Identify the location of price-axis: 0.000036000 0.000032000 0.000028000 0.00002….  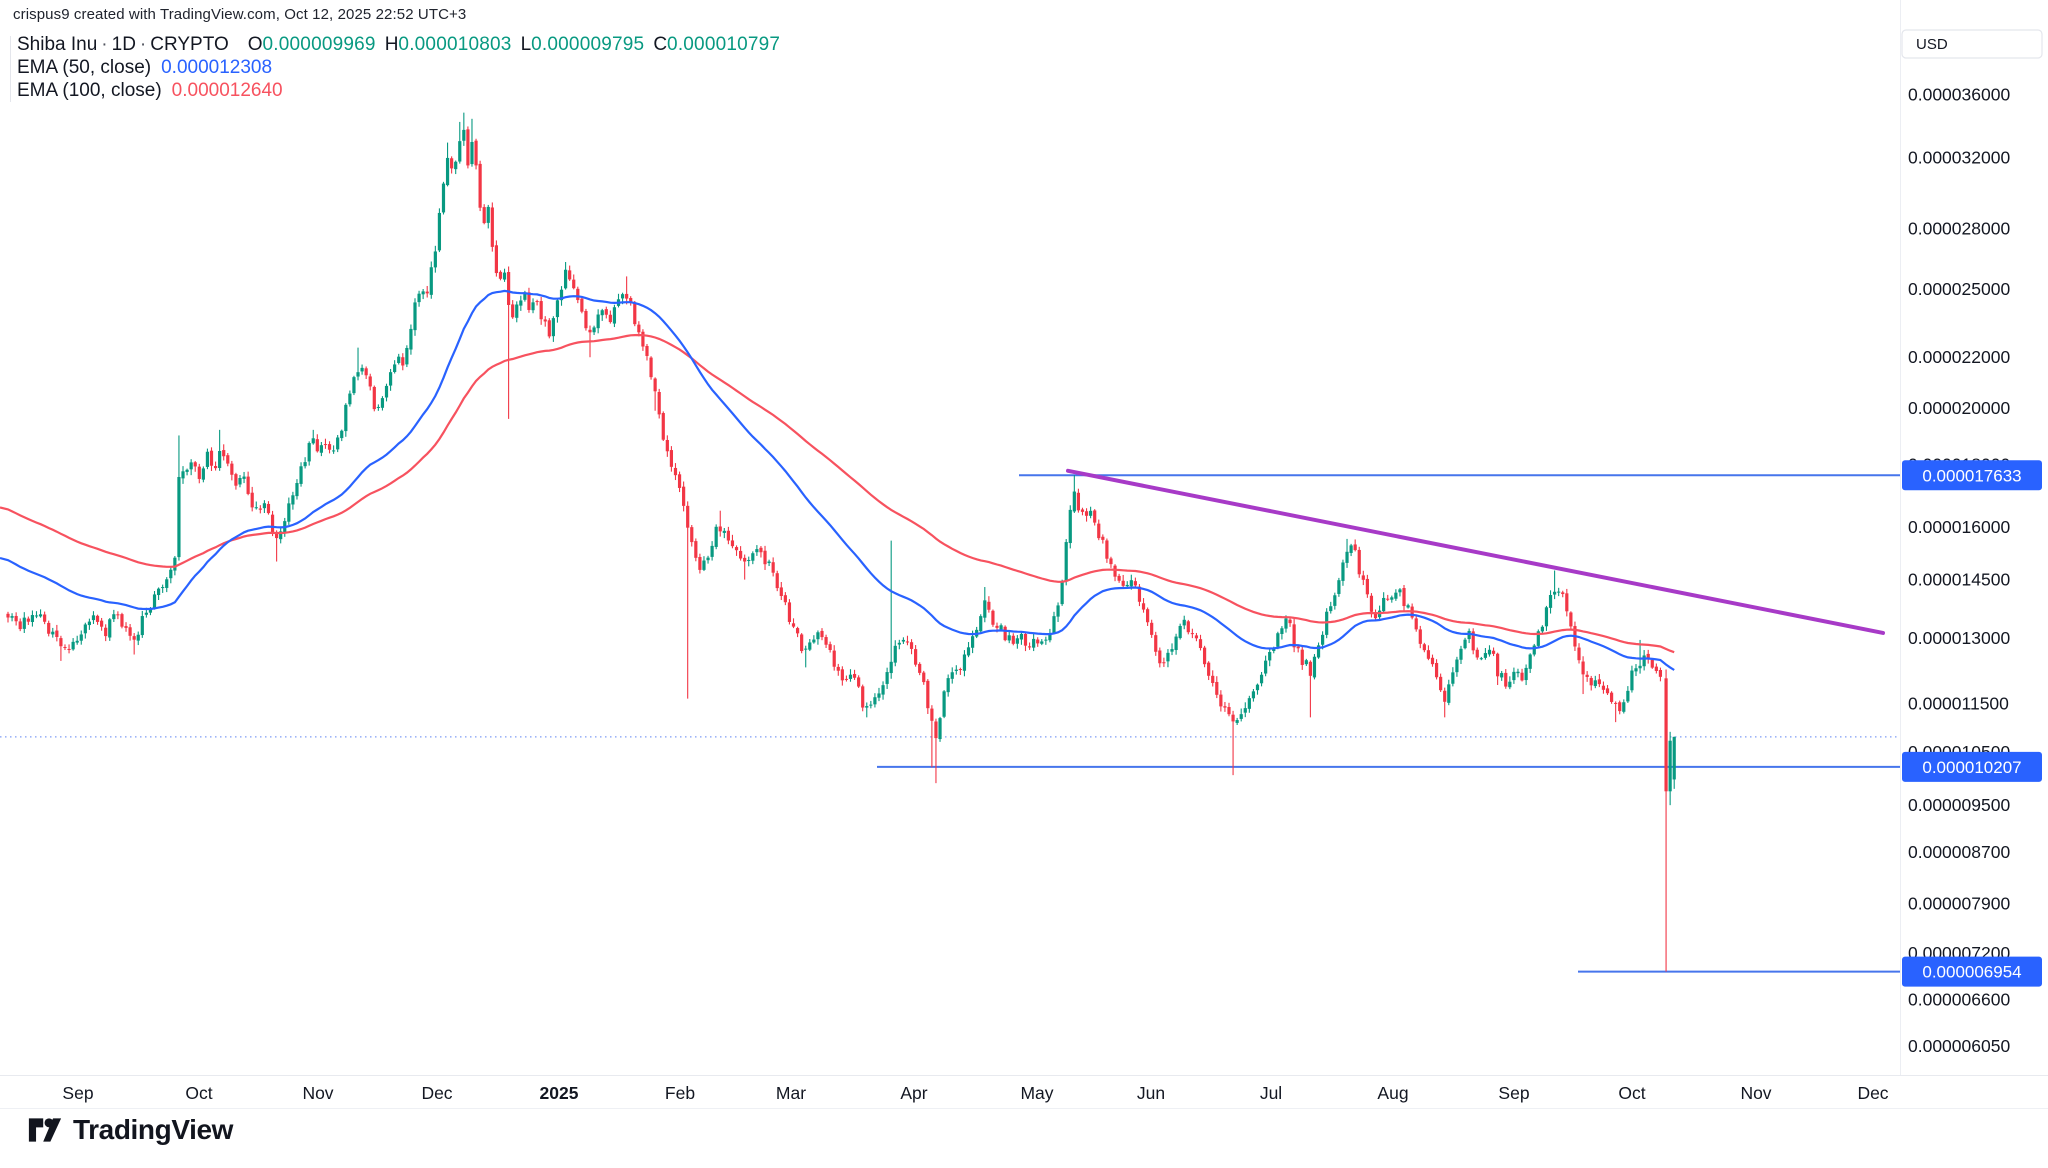
(1959, 570).